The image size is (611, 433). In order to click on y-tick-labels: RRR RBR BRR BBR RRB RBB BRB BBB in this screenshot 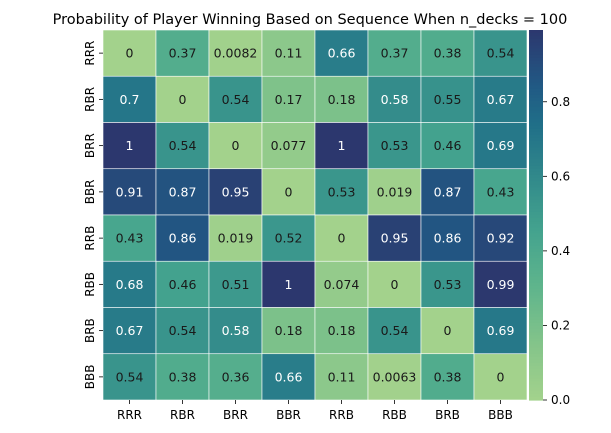, I will do `click(93, 215)`.